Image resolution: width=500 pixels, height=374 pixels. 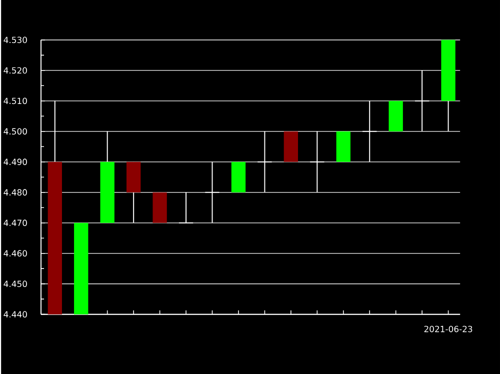 What do you see at coordinates (15, 161) in the screenshot?
I see `y-tick-label: 4.490` at bounding box center [15, 161].